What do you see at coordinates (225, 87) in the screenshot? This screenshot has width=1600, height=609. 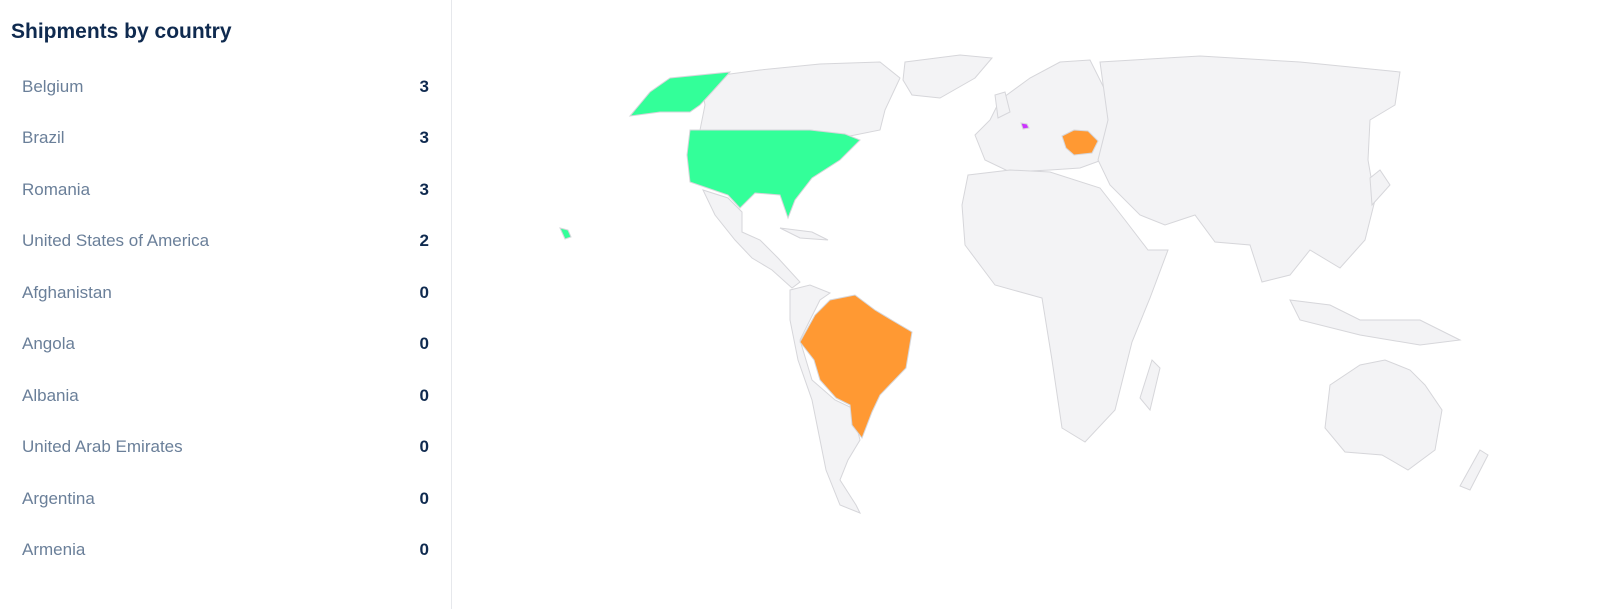 I see `list-item: Belgium 3` at bounding box center [225, 87].